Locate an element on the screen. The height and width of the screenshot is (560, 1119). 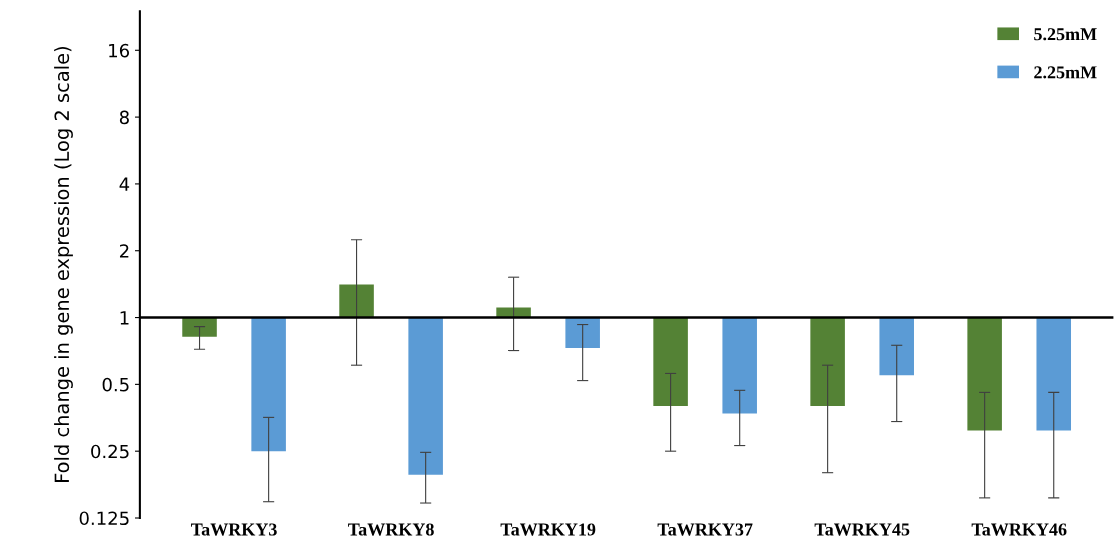
x-tick-label: TaWRKY46 is located at coordinates (1019, 529).